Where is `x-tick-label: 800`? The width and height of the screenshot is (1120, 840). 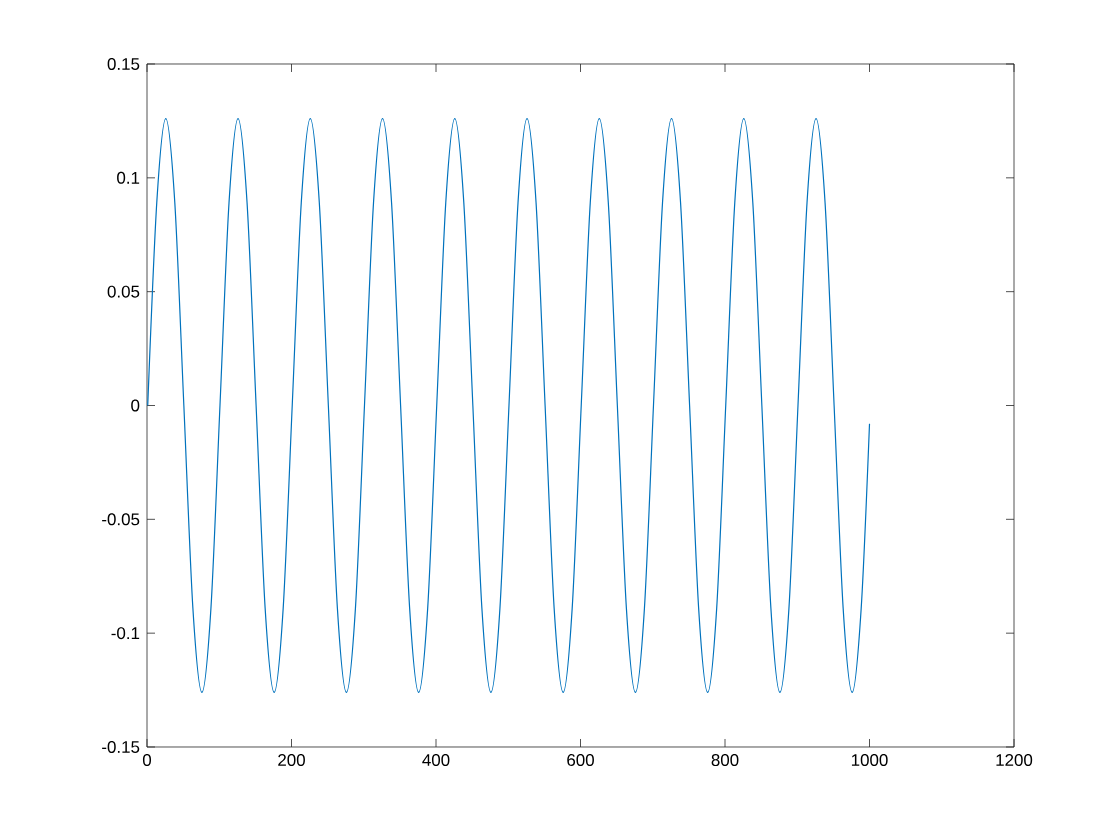
x-tick-label: 800 is located at coordinates (725, 760).